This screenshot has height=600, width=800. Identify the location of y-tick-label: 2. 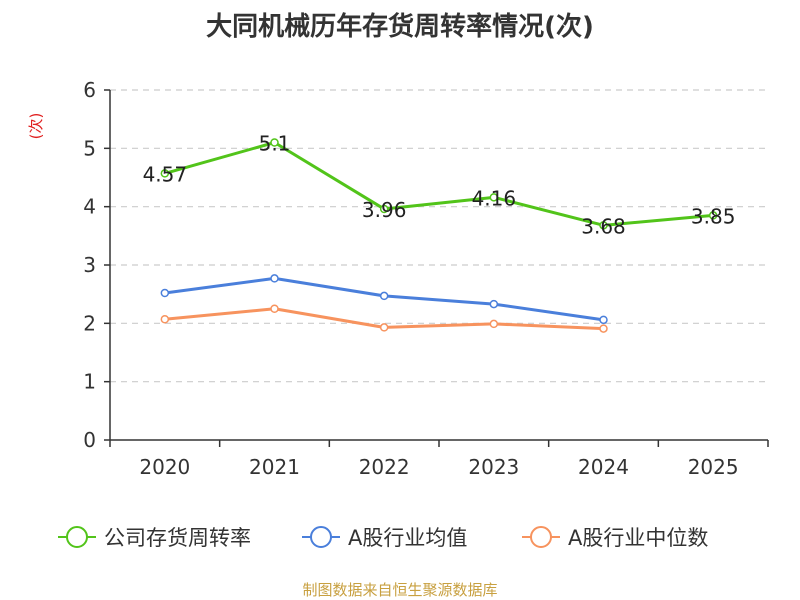
(89, 323).